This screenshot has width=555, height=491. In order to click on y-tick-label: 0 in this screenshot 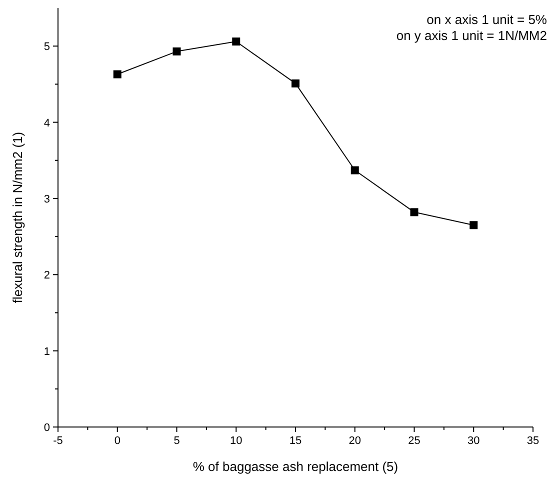, I will do `click(47, 428)`.